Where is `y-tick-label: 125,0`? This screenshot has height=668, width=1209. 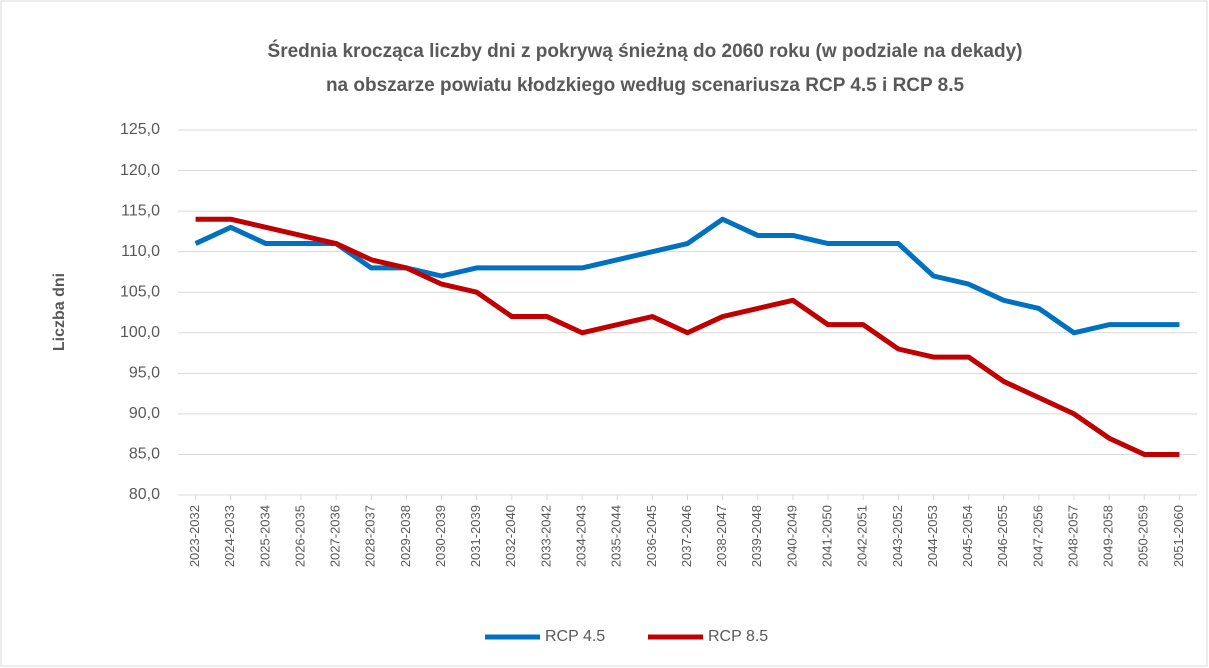 y-tick-label: 125,0 is located at coordinates (140, 129).